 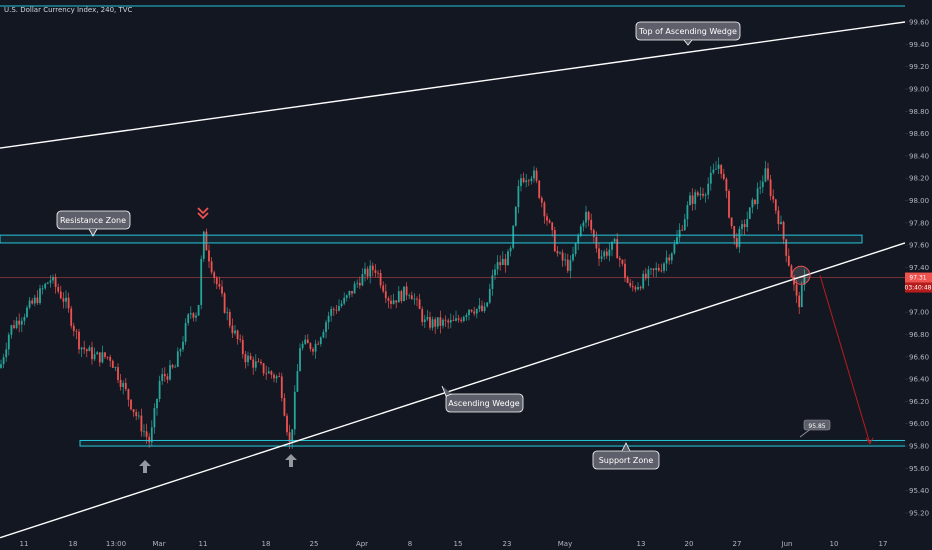 I want to click on support-zone, so click(x=493, y=443).